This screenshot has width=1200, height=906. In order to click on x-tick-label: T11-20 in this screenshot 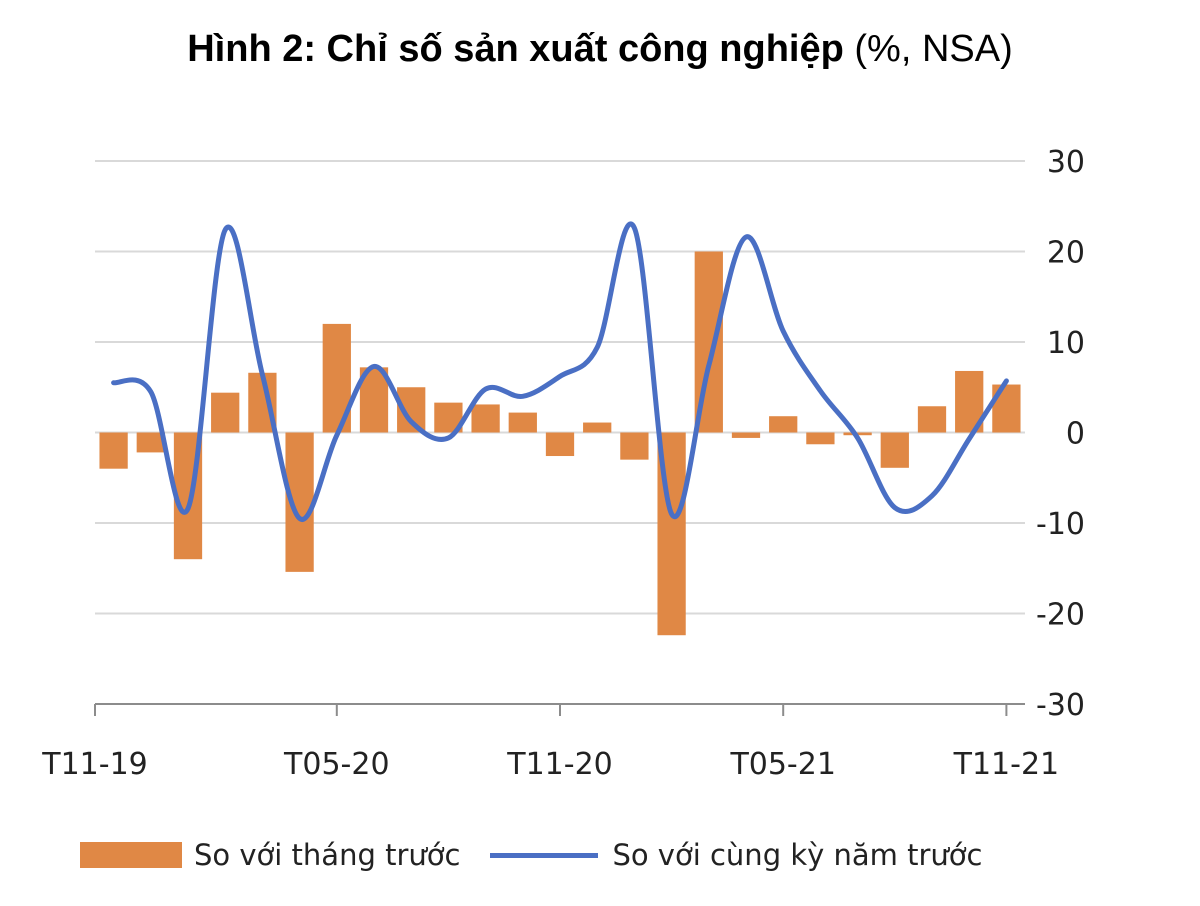, I will do `click(559, 764)`.